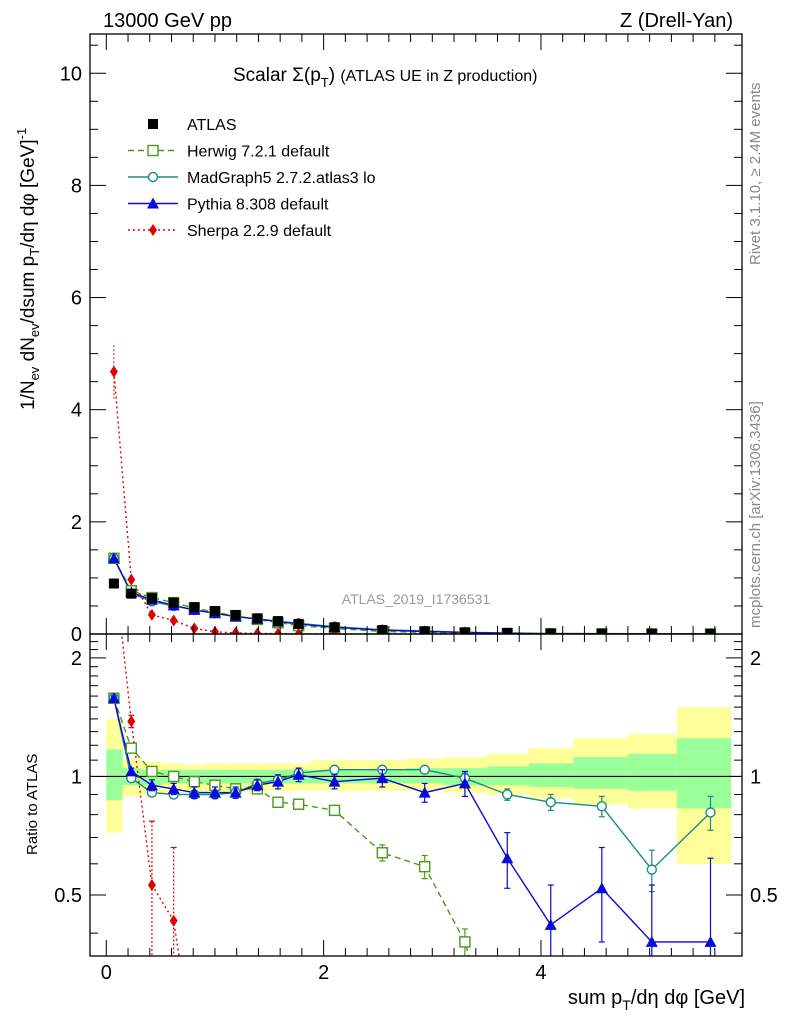  Describe the element at coordinates (291, 826) in the screenshot. I see `ratio-line-herwig` at that location.